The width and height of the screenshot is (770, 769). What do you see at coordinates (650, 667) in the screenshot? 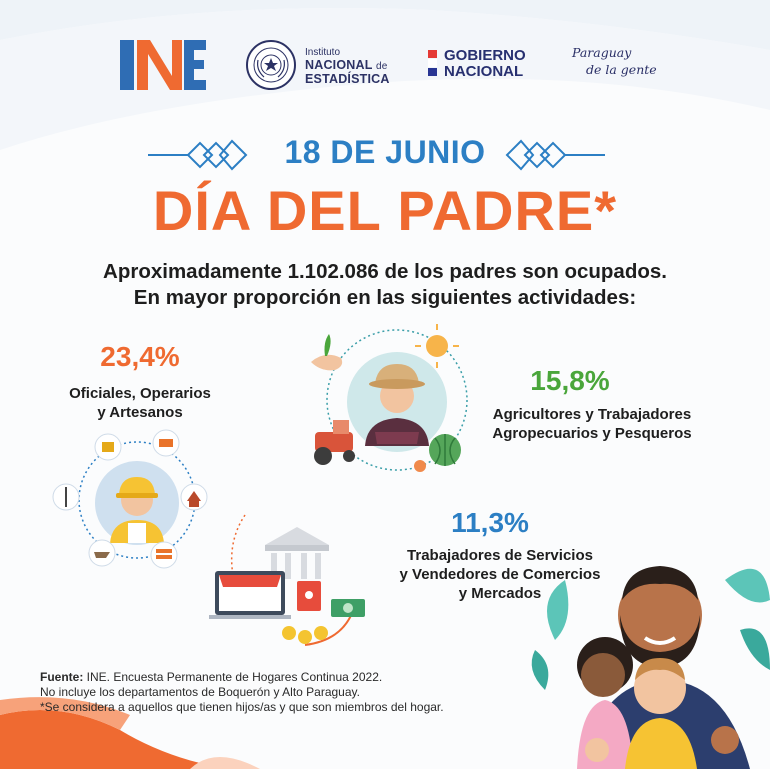
I see `father-children-illustration` at bounding box center [650, 667].